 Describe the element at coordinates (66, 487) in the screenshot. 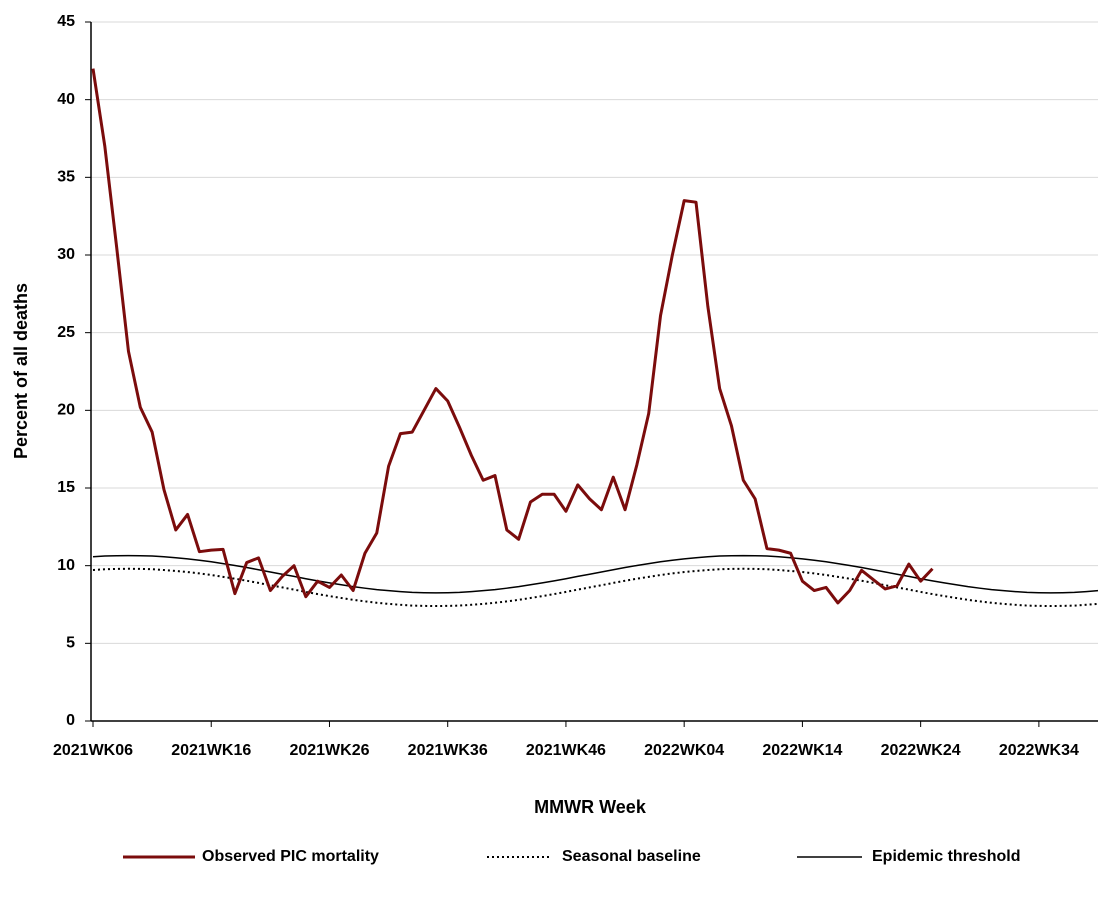

I see `y-tick-label: 15` at that location.